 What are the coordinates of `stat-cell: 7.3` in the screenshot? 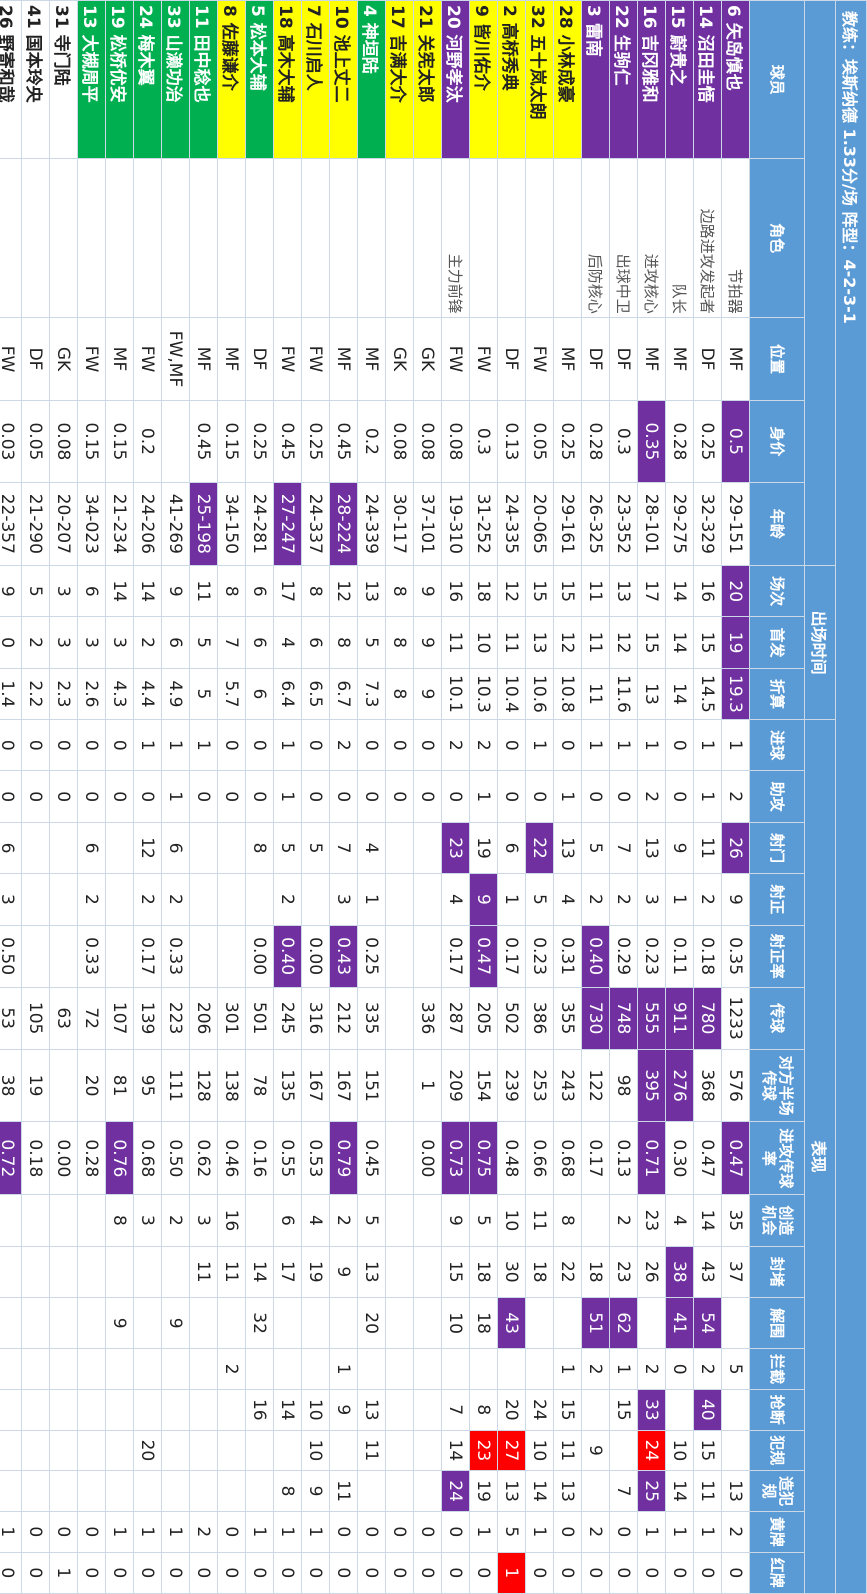 It's located at (371, 694).